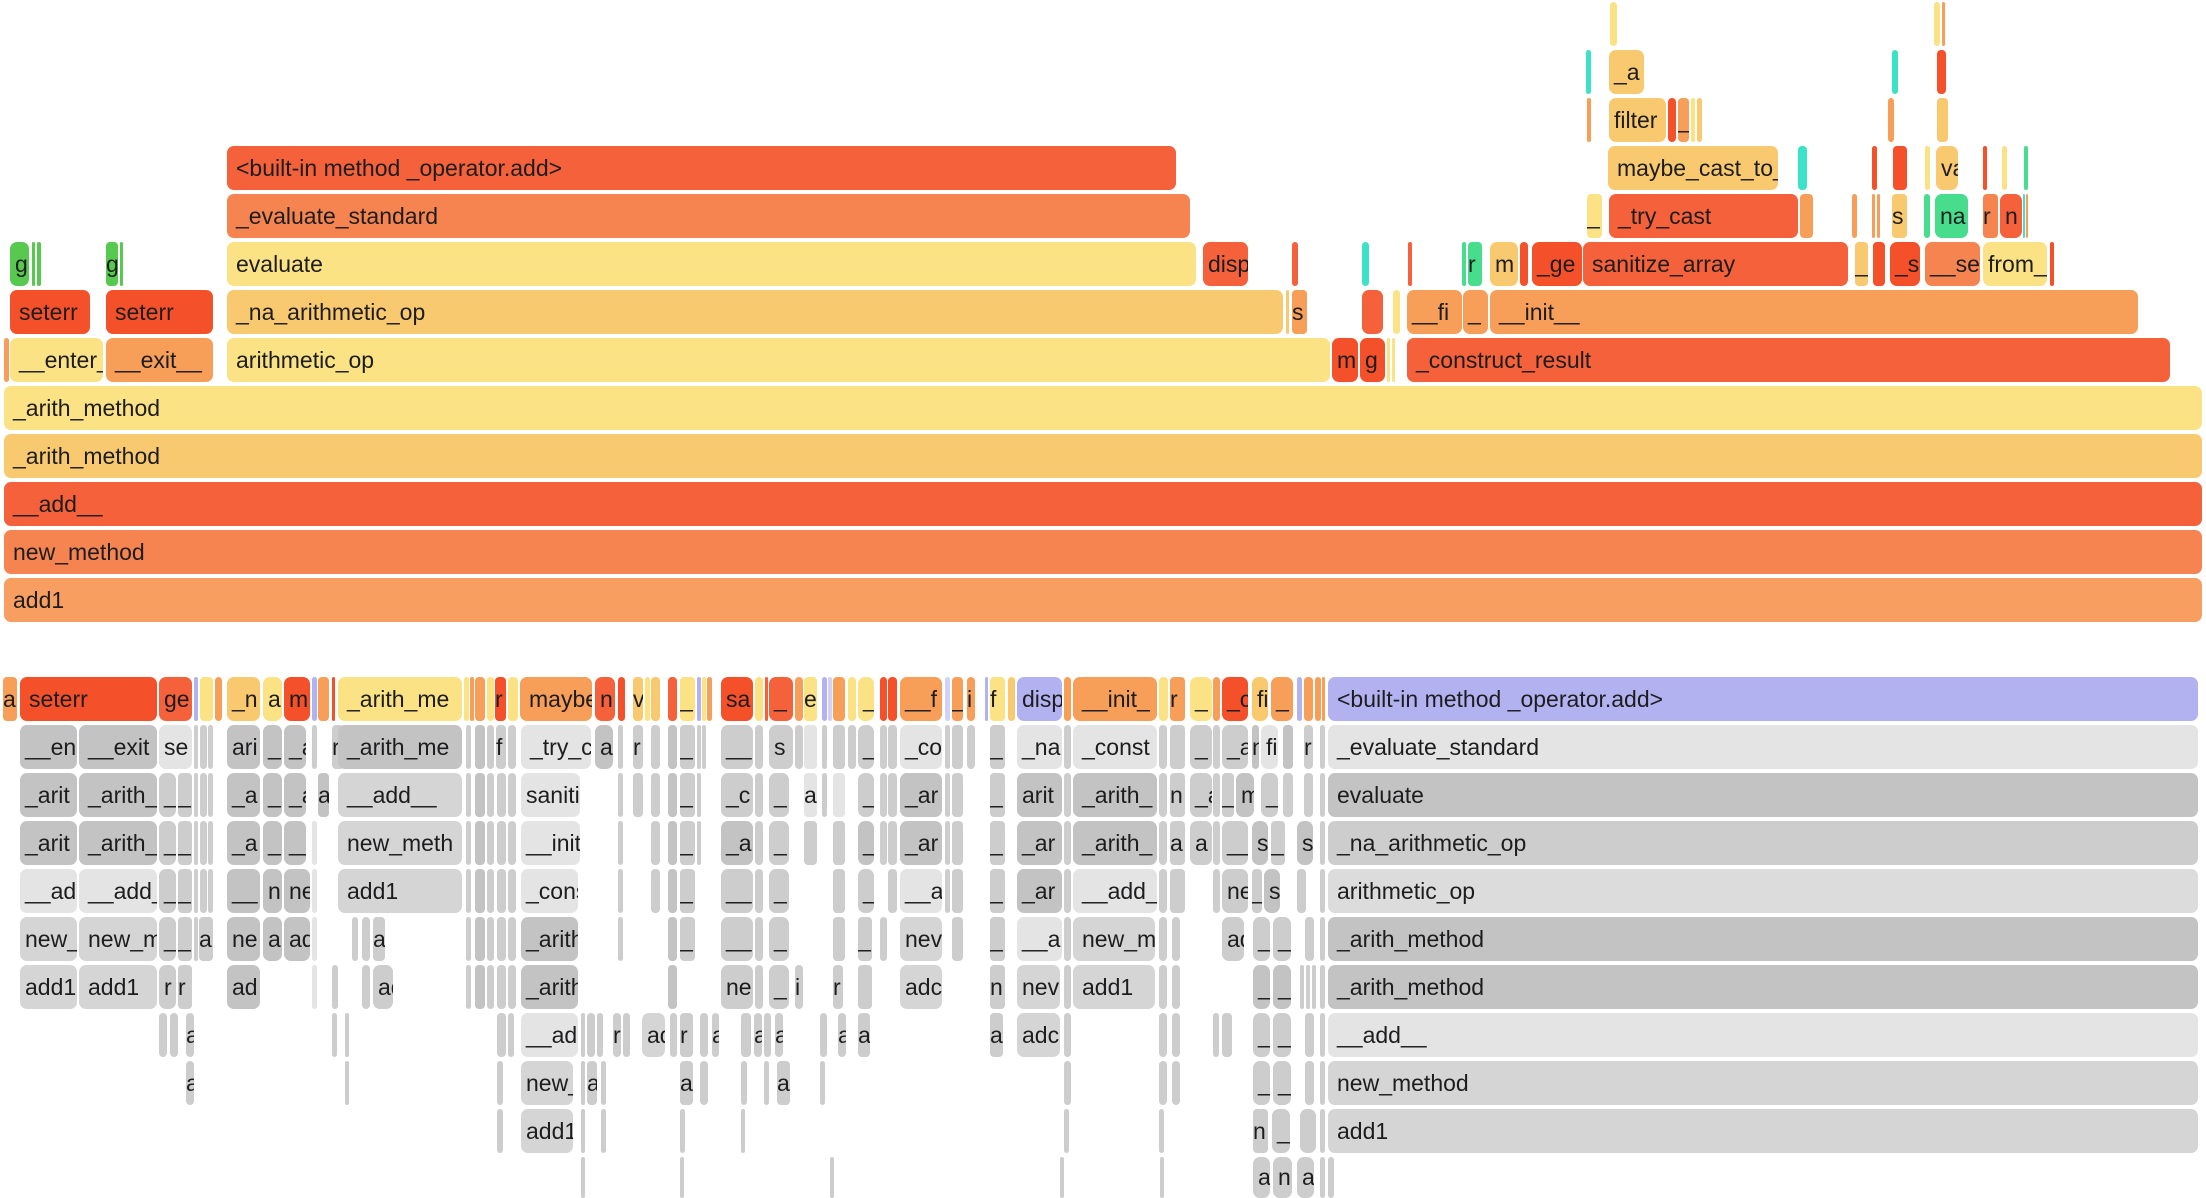 The image size is (2206, 1198). What do you see at coordinates (1115, 699) in the screenshot?
I see `frame-__init_: __init_` at bounding box center [1115, 699].